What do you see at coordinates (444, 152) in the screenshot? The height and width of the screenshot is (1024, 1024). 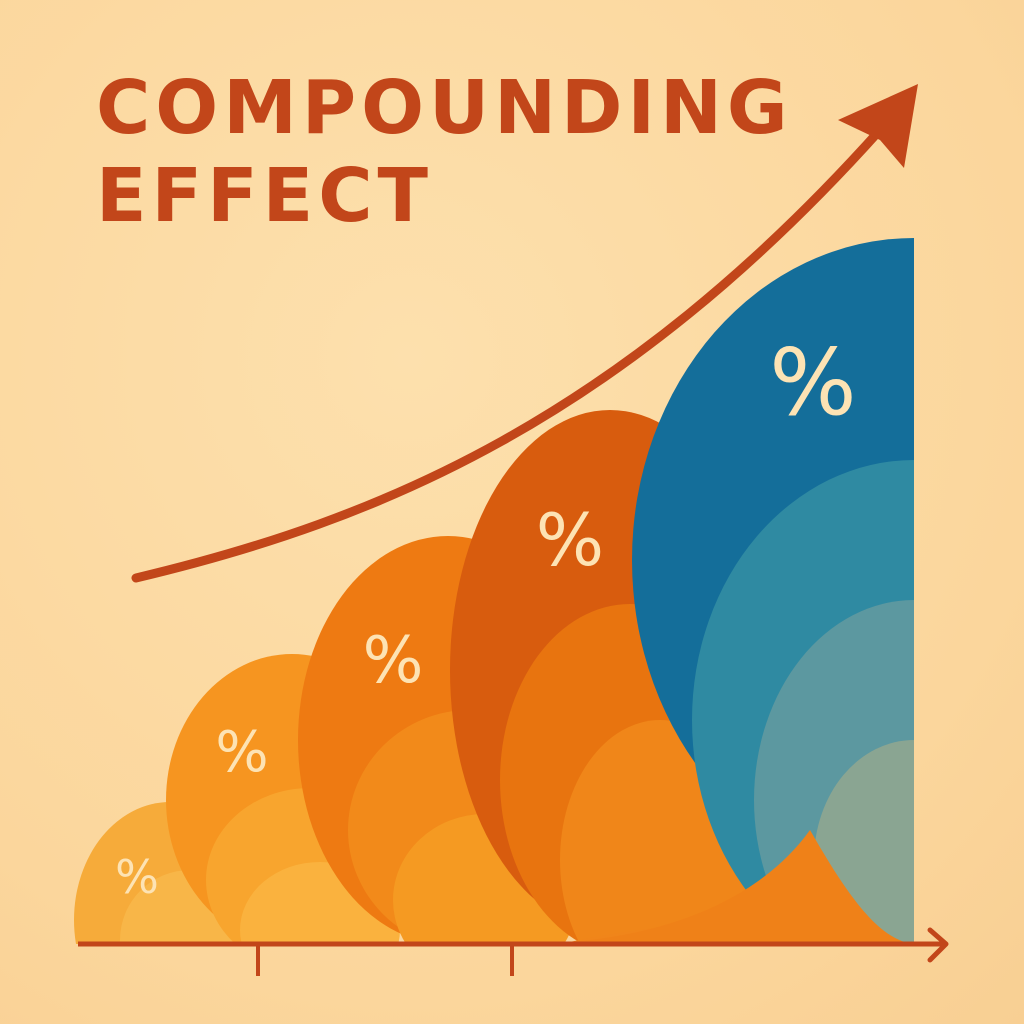 I see `title: COMPOUNDING EFFECT` at bounding box center [444, 152].